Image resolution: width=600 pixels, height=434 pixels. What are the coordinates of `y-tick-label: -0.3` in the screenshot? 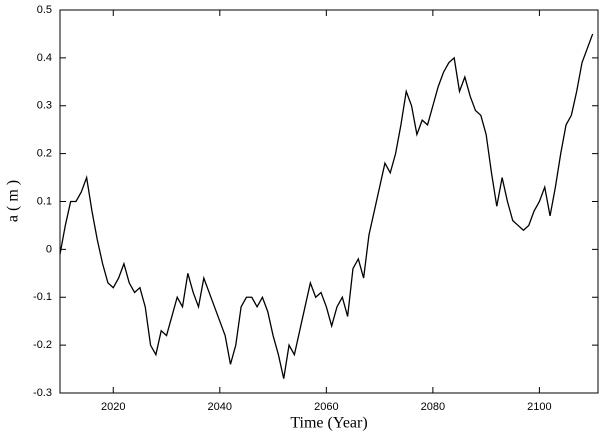 It's located at (42, 393).